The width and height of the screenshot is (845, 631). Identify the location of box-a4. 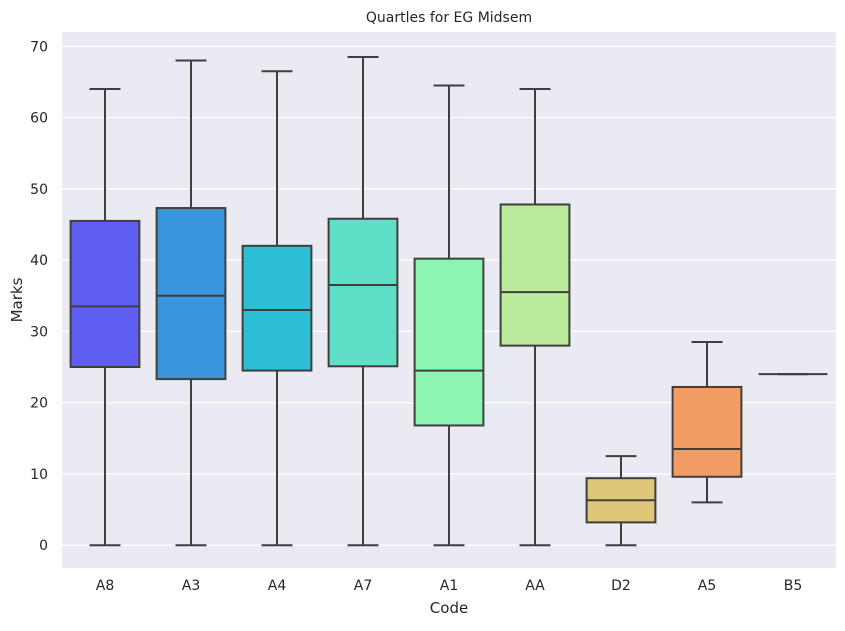
(277, 308).